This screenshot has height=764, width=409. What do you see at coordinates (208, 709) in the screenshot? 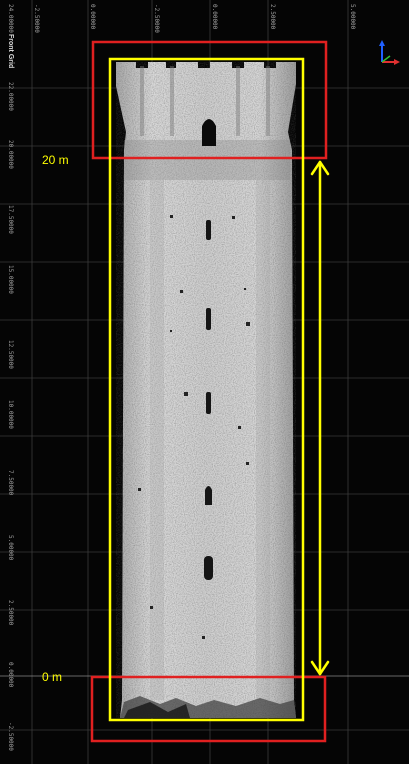
I see `bottom-region-box` at bounding box center [208, 709].